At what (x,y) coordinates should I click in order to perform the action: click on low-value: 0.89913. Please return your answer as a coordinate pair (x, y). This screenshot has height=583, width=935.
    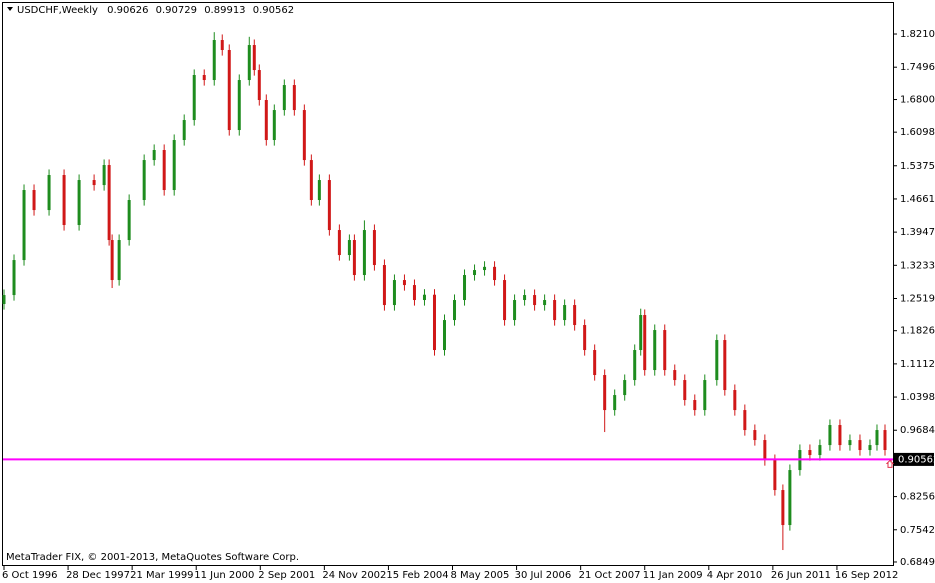
    Looking at the image, I should click on (224, 10).